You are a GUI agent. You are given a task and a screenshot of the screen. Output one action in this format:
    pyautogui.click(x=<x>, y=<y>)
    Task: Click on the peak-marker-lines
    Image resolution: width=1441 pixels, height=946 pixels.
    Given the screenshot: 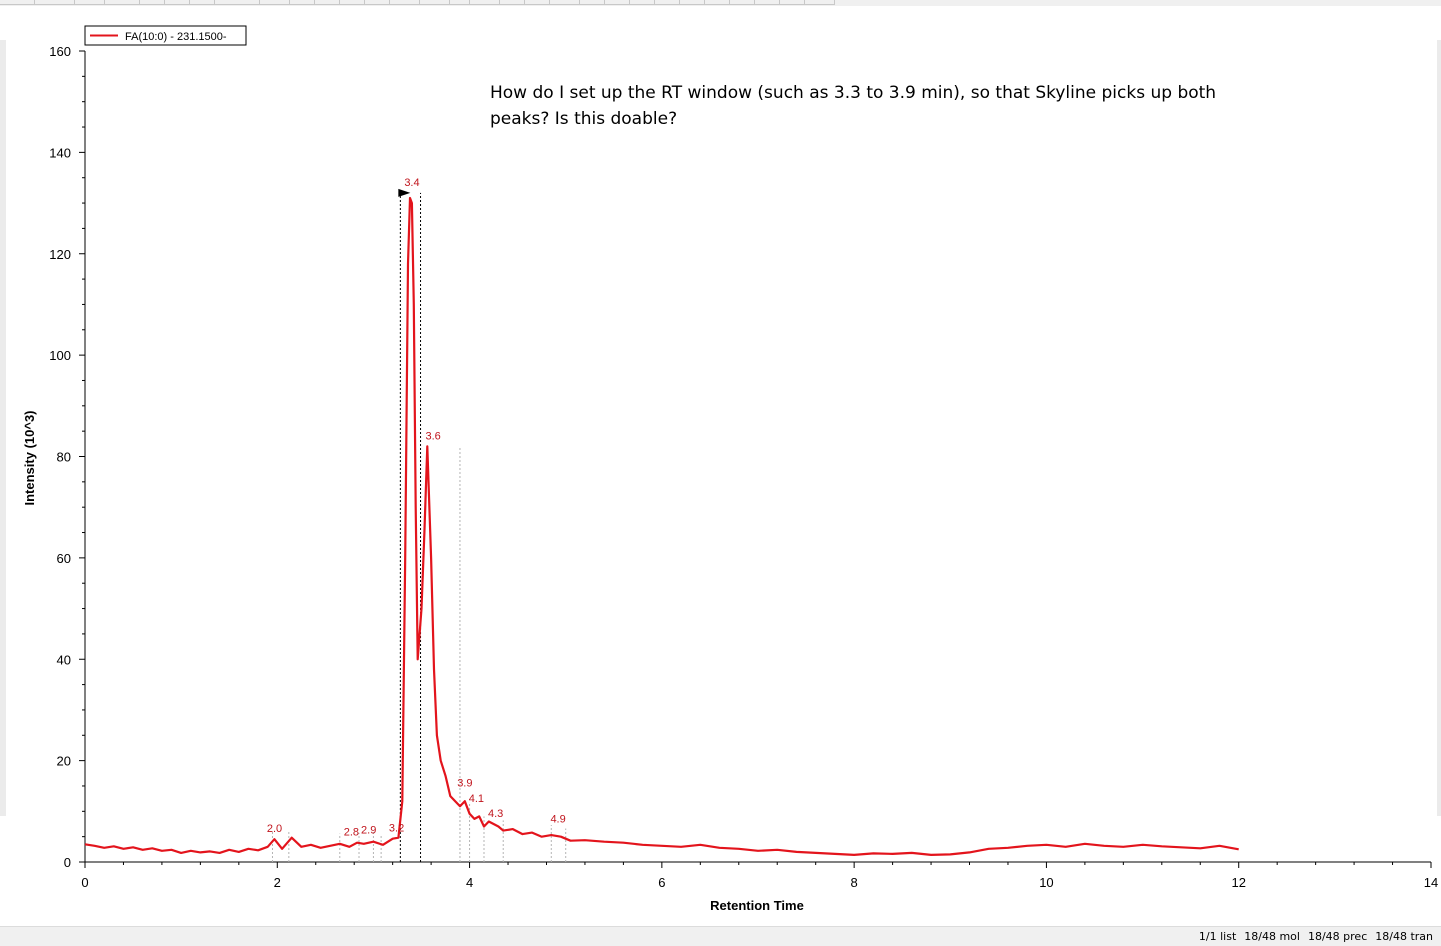 What is the action you would take?
    pyautogui.click(x=419, y=654)
    